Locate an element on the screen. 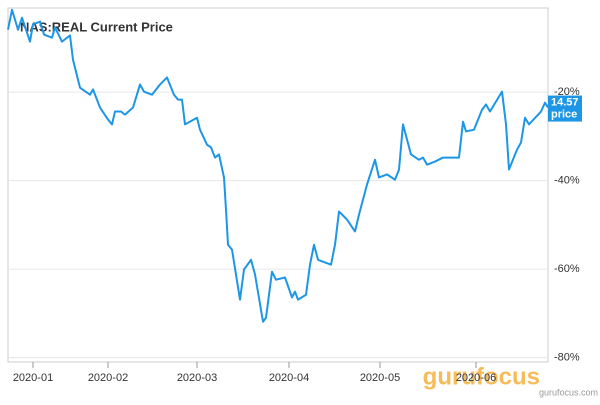 The width and height of the screenshot is (600, 405). x-tick-label: 2020-04 is located at coordinates (289, 378).